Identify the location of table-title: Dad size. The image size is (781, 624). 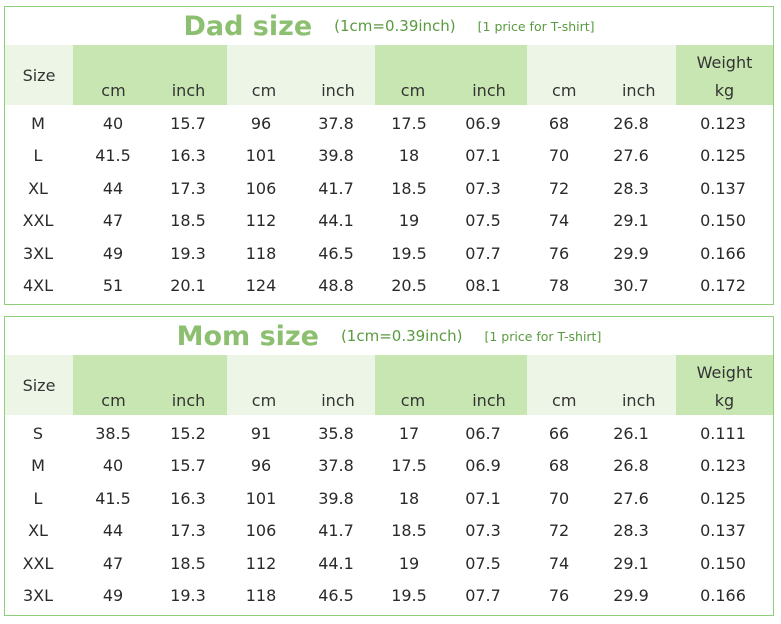
(248, 26).